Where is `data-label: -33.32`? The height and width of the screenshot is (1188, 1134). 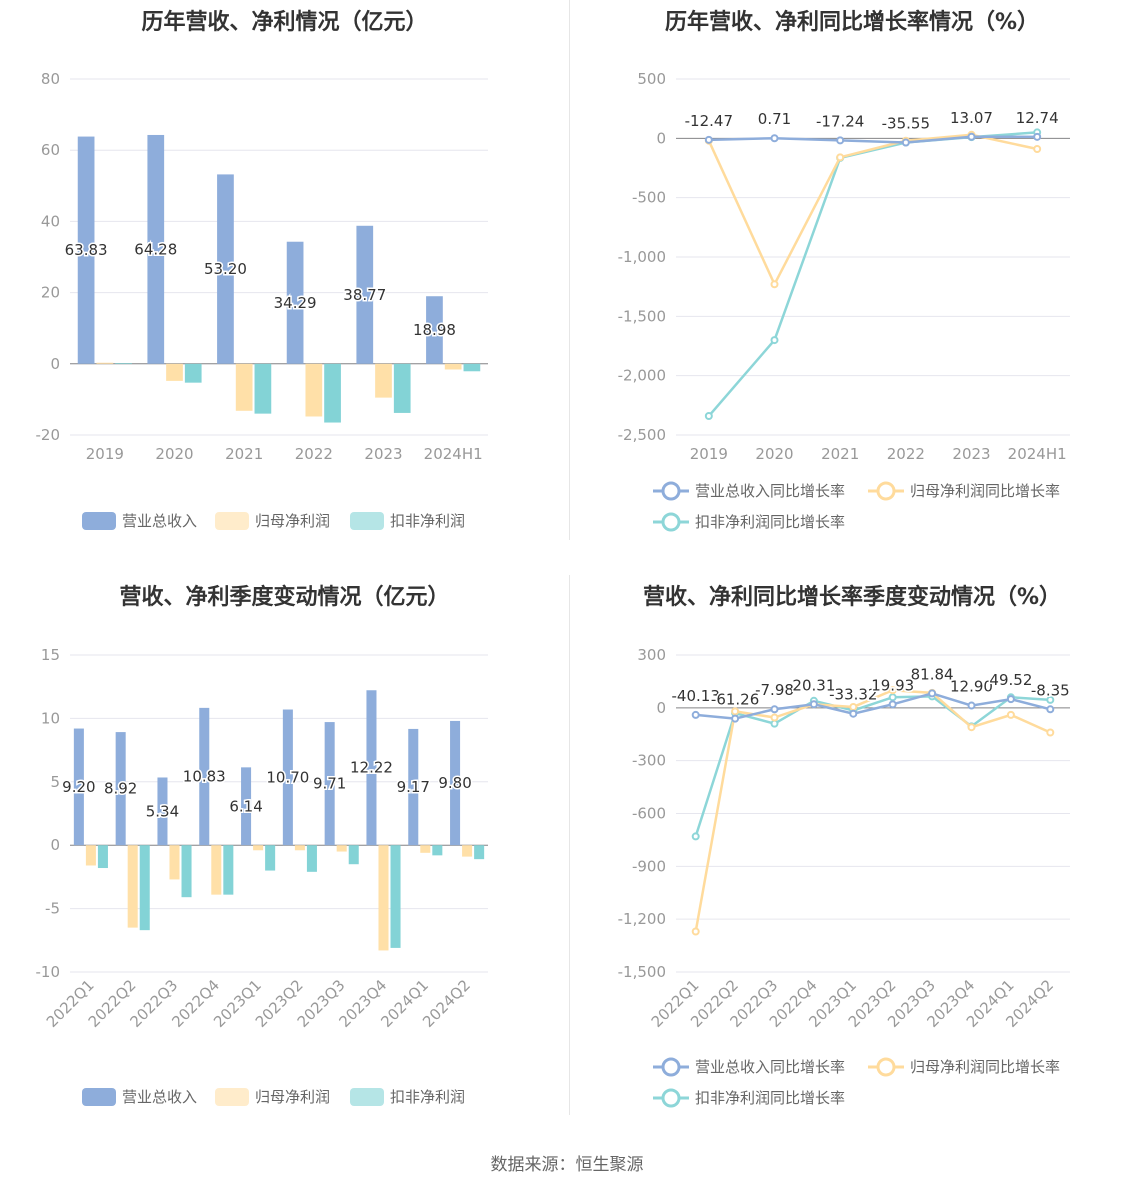
data-label: -33.32 is located at coordinates (853, 695).